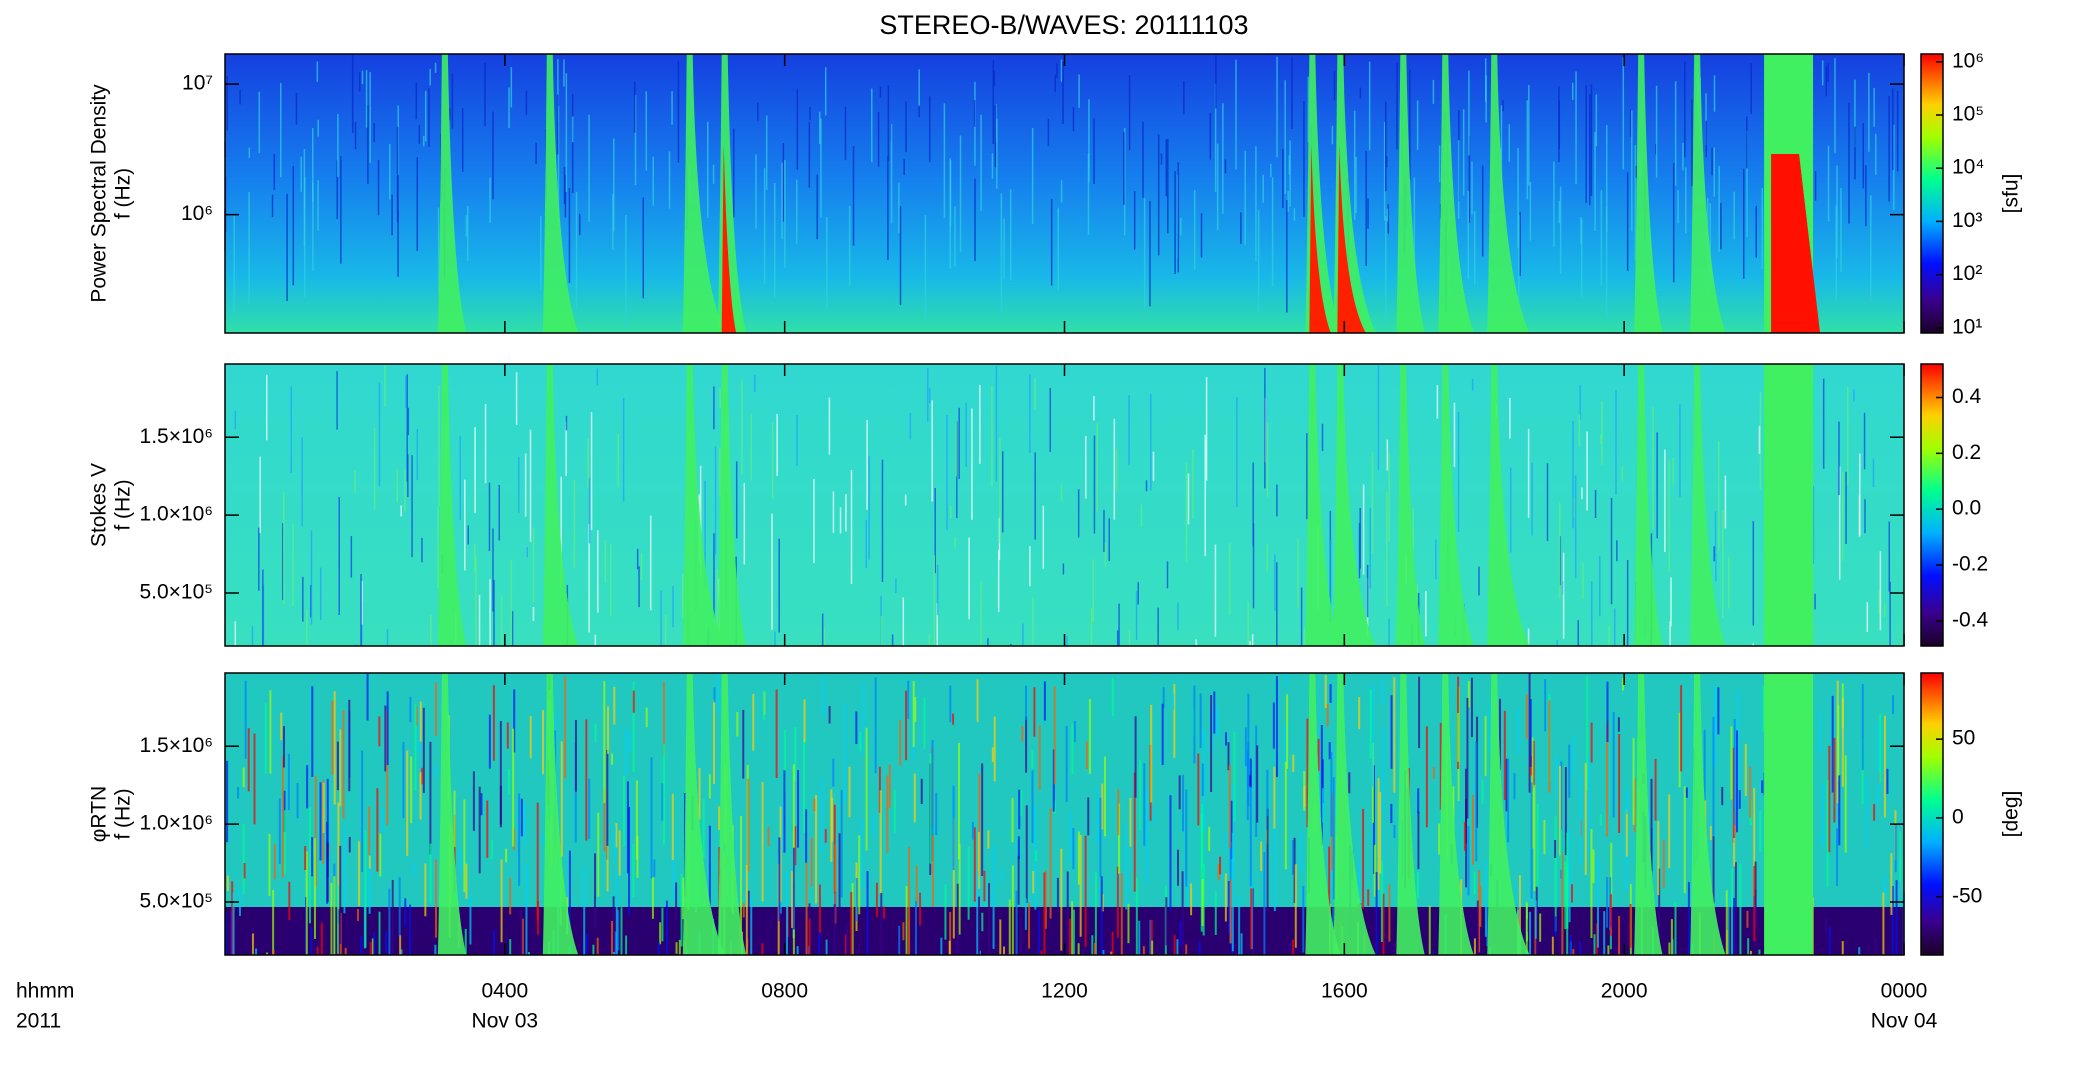  I want to click on colorbar-tick-label: 50, so click(1963, 738).